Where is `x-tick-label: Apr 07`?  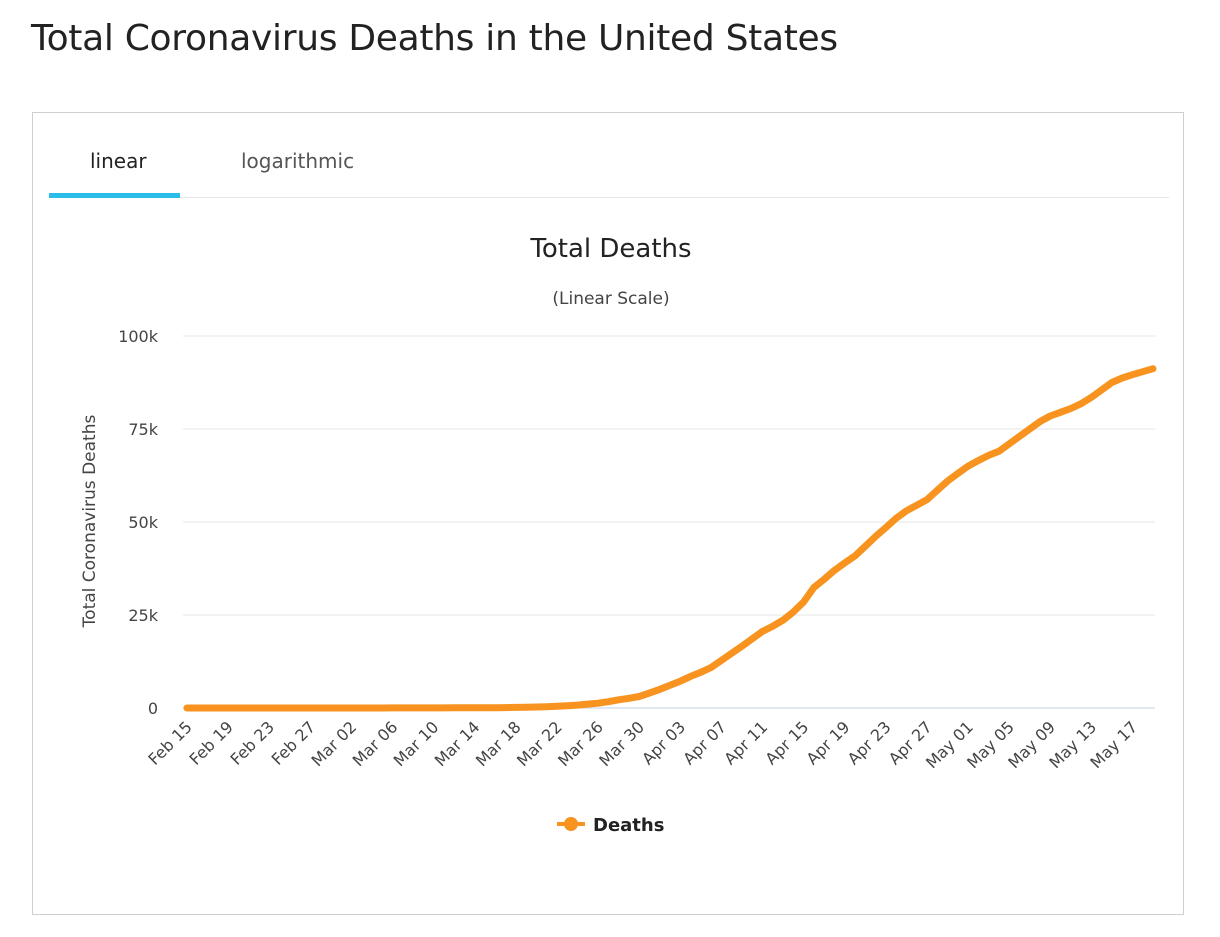
x-tick-label: Apr 07 is located at coordinates (704, 742).